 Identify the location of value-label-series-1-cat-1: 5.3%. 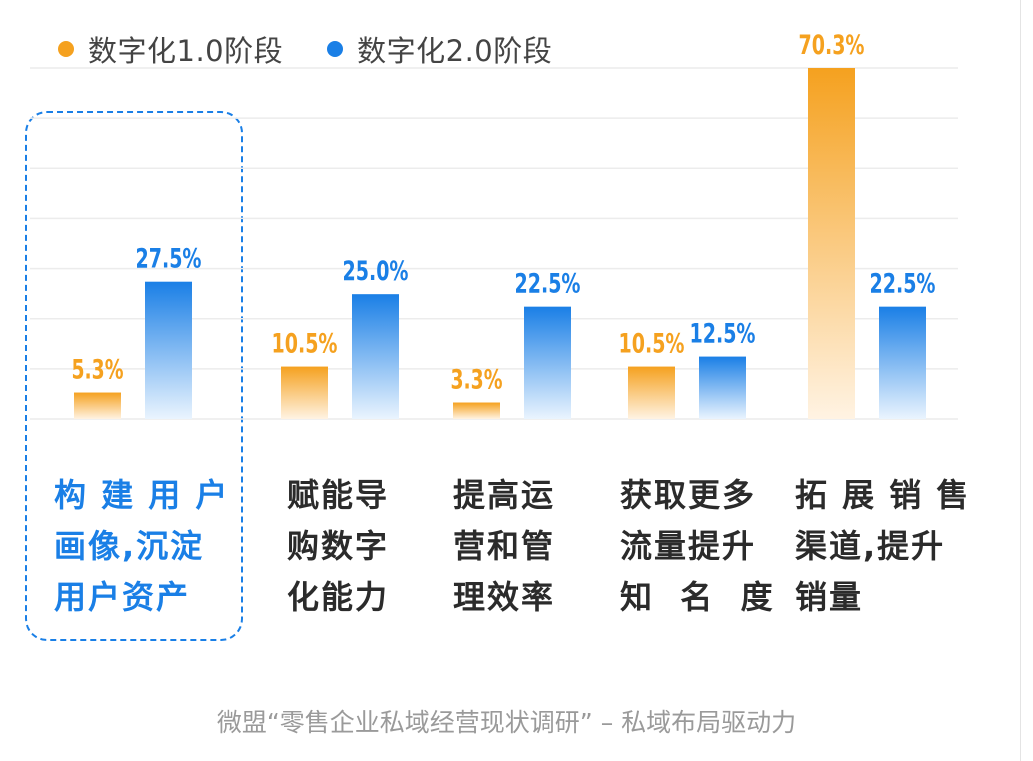
(98, 370).